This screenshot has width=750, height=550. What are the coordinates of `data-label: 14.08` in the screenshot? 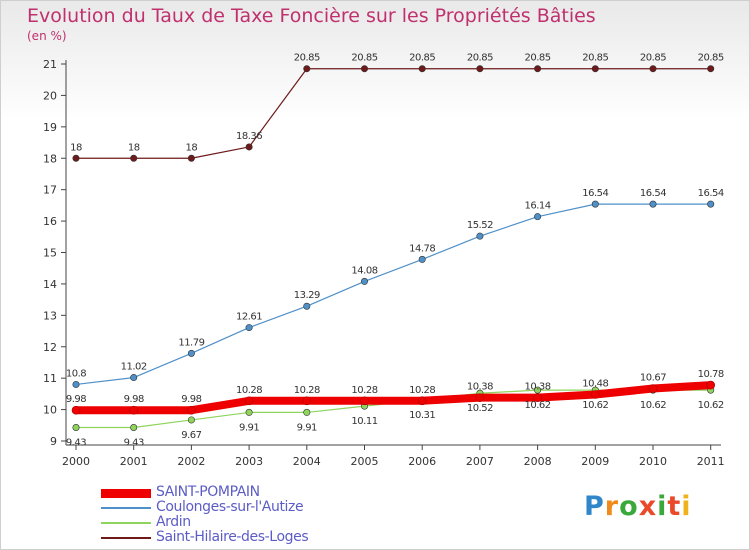 It's located at (364, 270).